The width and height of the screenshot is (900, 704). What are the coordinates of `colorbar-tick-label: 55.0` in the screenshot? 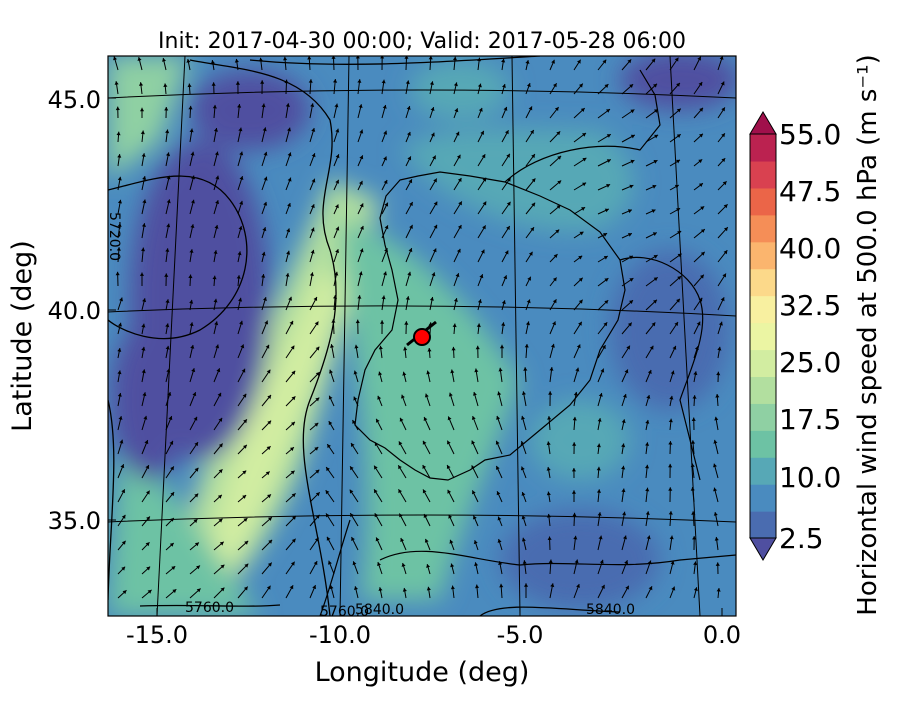 It's located at (810, 134).